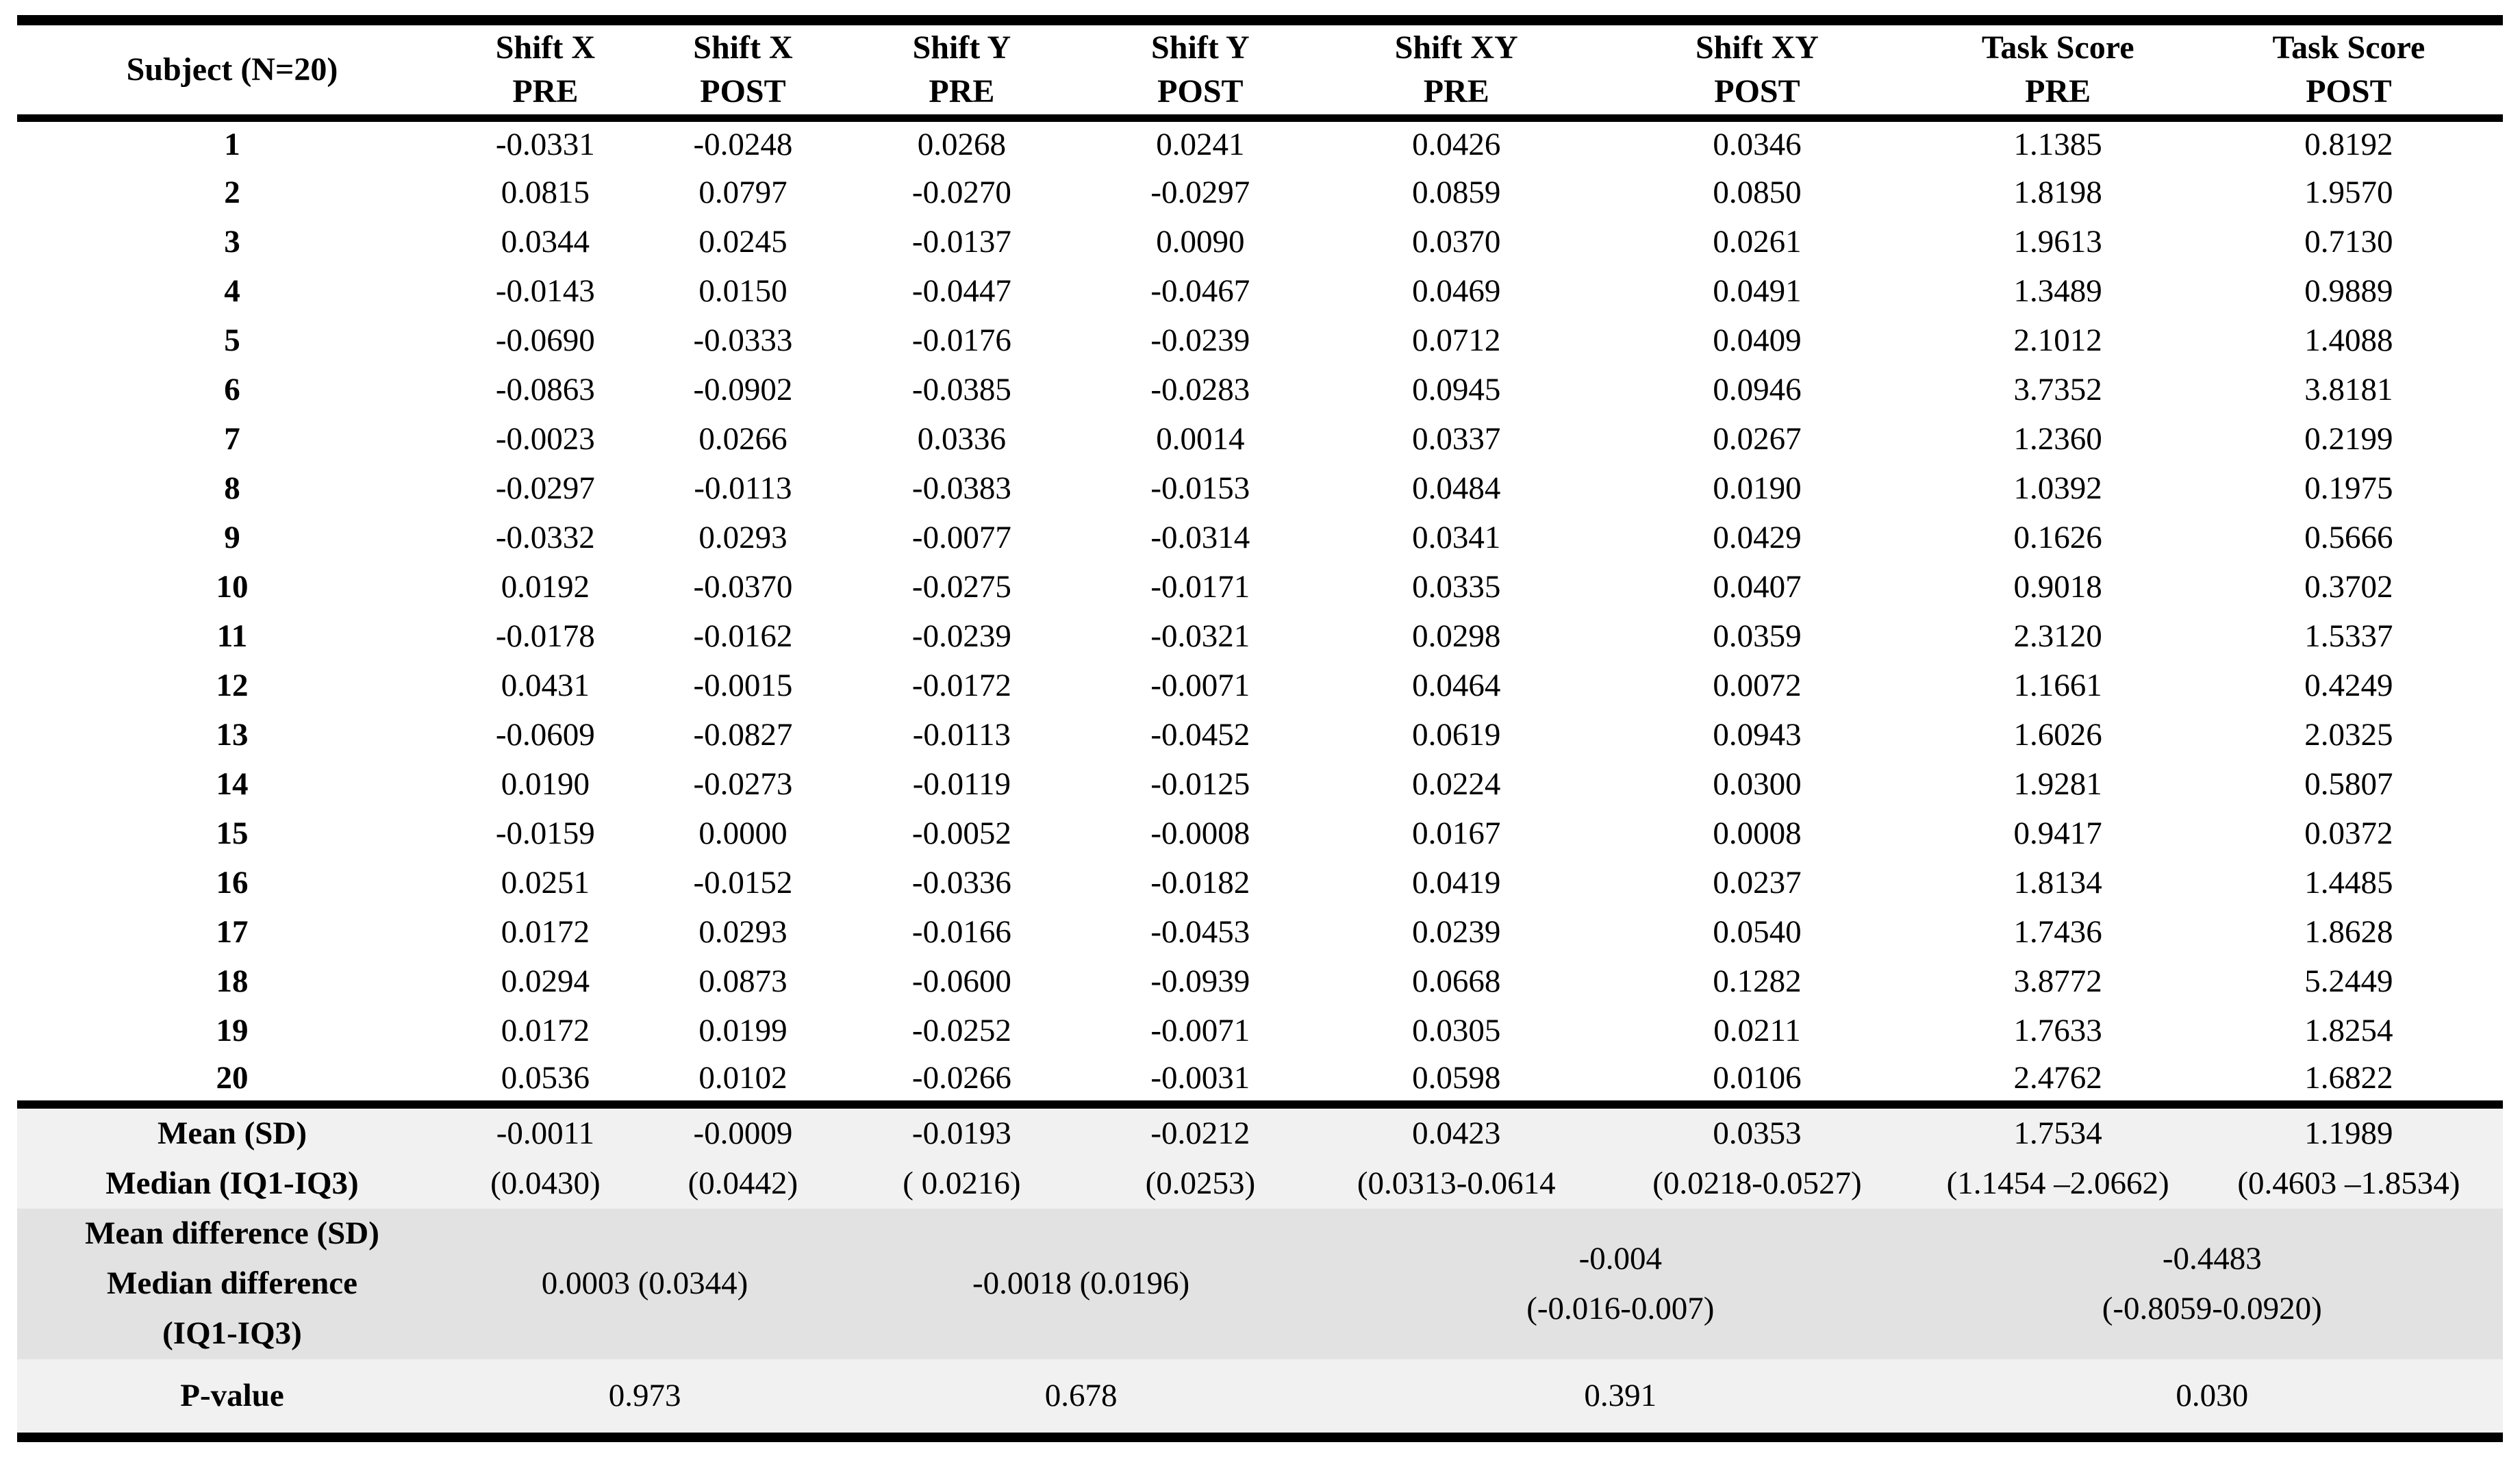 This screenshot has height=1475, width=2520. What do you see at coordinates (1456, 192) in the screenshot?
I see `table-cell: 0.0859` at bounding box center [1456, 192].